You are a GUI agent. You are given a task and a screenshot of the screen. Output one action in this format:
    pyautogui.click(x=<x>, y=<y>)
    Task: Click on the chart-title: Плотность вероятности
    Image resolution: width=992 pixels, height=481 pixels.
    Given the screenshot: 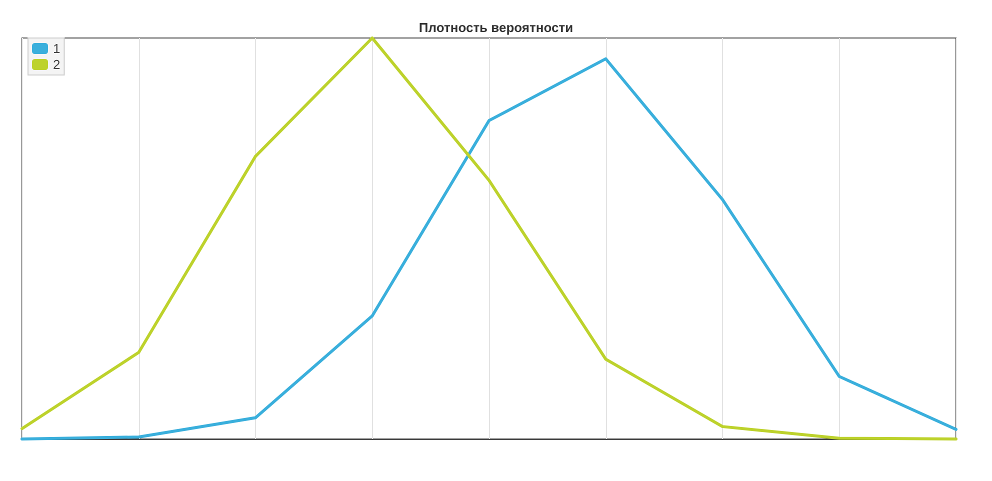 What is the action you would take?
    pyautogui.click(x=496, y=27)
    